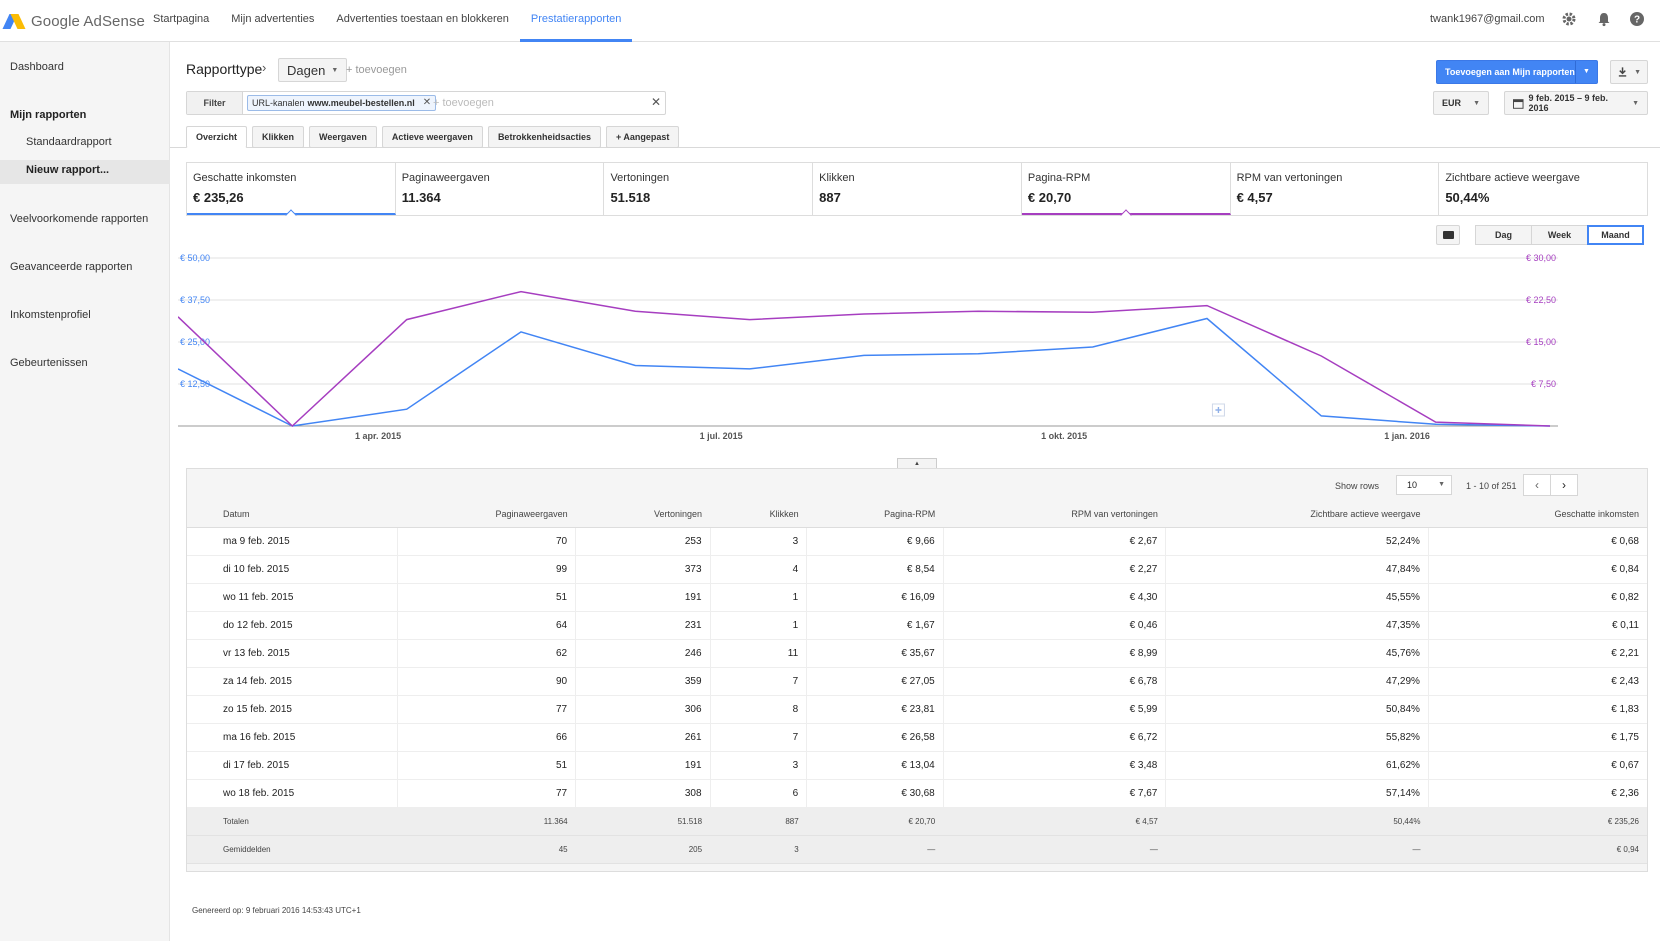 This screenshot has width=1660, height=941. Describe the element at coordinates (292, 709) in the screenshot. I see `table-cell-datum: zo 15 feb. 2015` at that location.